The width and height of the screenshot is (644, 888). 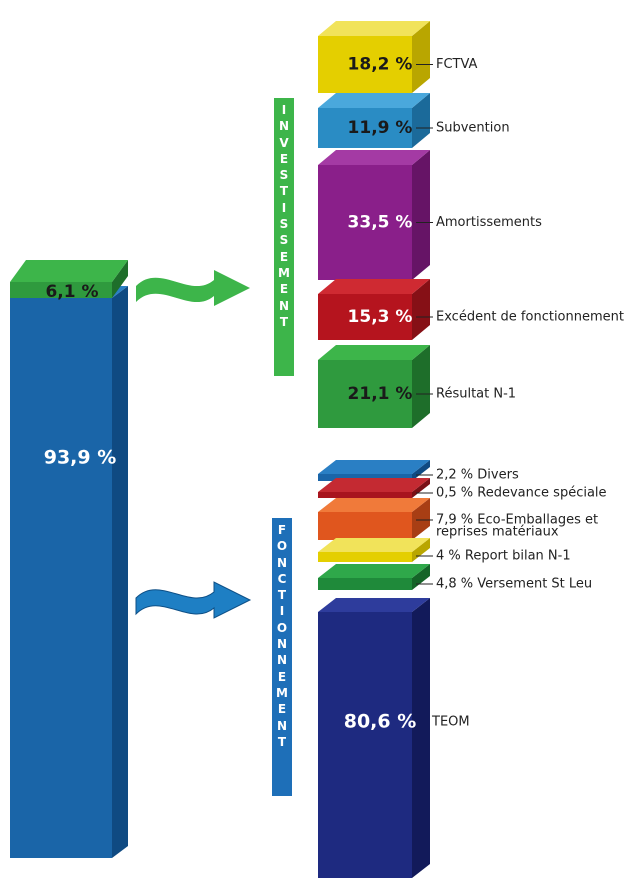 I want to click on block-value: 80,6 %, so click(x=380, y=722).